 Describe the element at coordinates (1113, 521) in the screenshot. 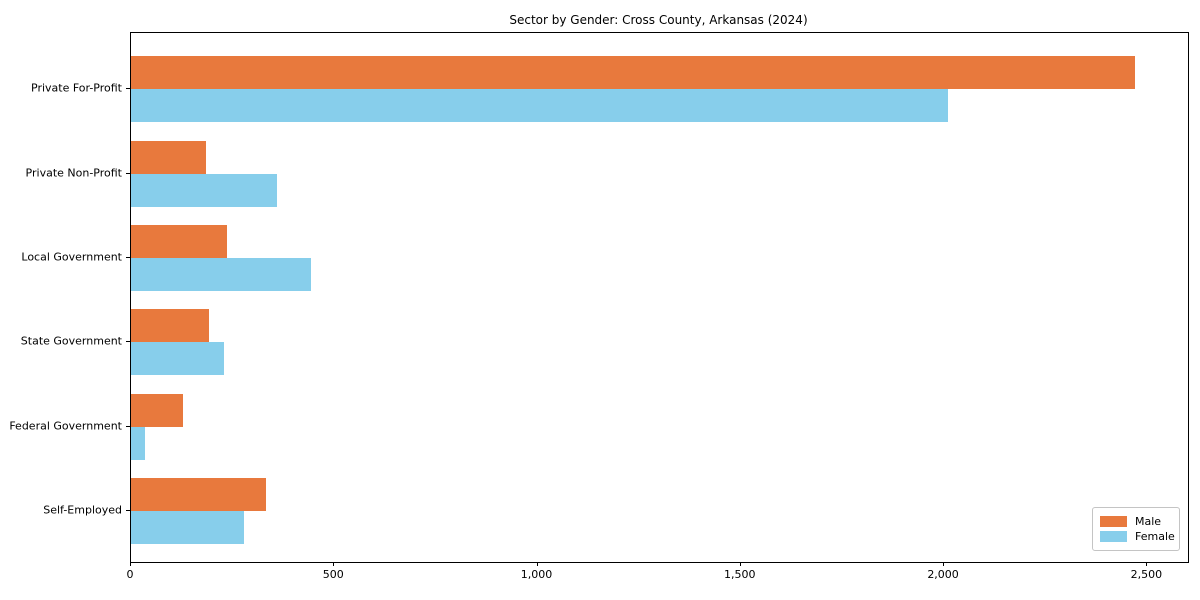

I see `legend-swatch-male` at that location.